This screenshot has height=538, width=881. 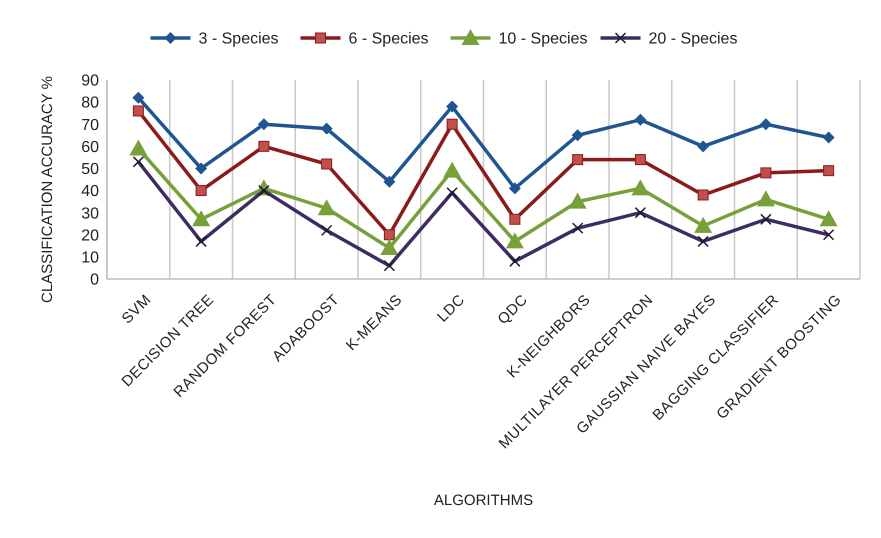 What do you see at coordinates (238, 39) in the screenshot?
I see `legend-label: 3 - Species` at bounding box center [238, 39].